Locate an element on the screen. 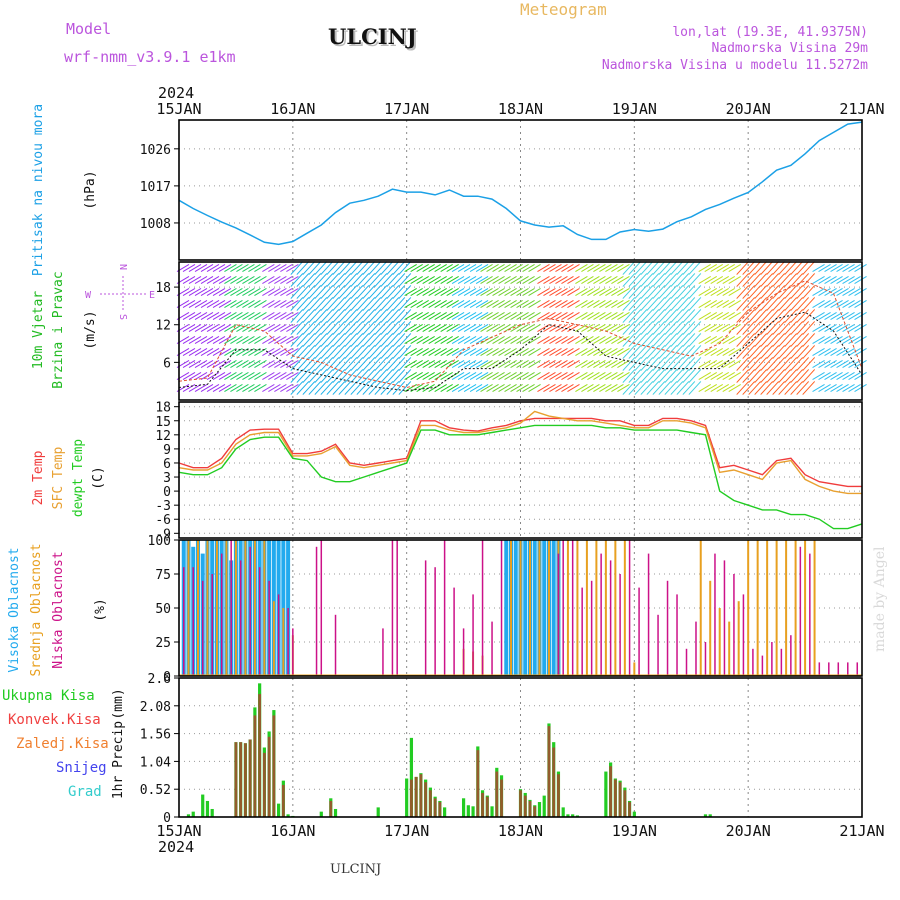 This screenshot has width=900, height=900. day-label-bottom: 21JAN is located at coordinates (861, 831).